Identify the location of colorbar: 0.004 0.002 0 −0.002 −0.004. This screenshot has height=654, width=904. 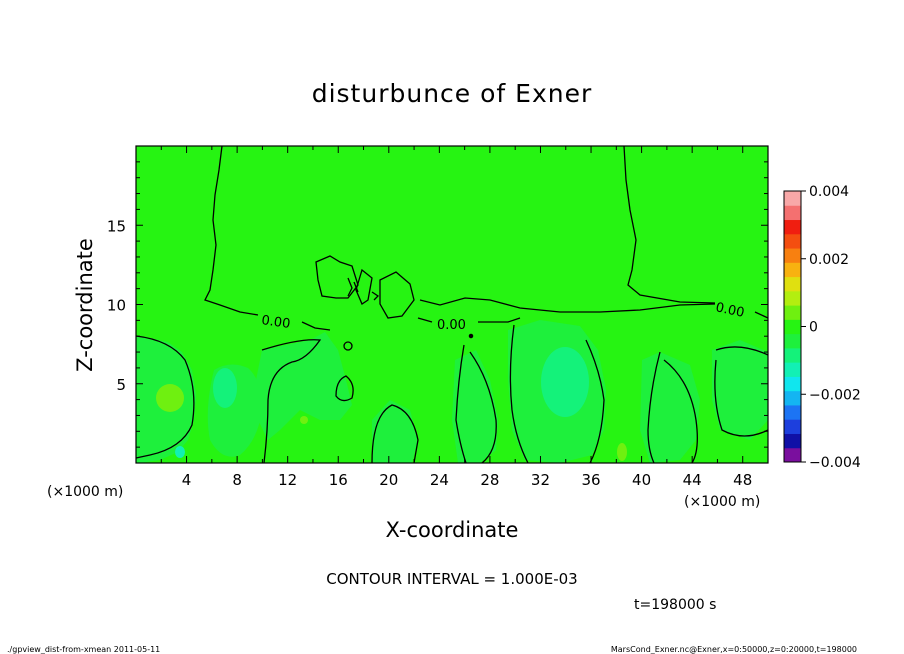
(822, 327).